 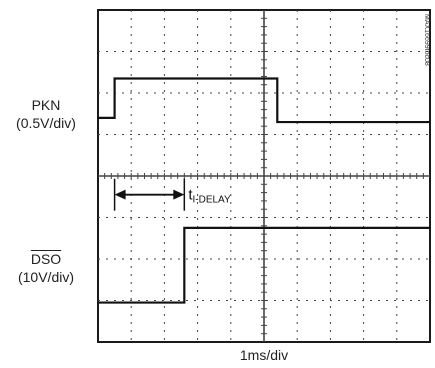 I want to click on delay-arrowhead-left, so click(x=120, y=194).